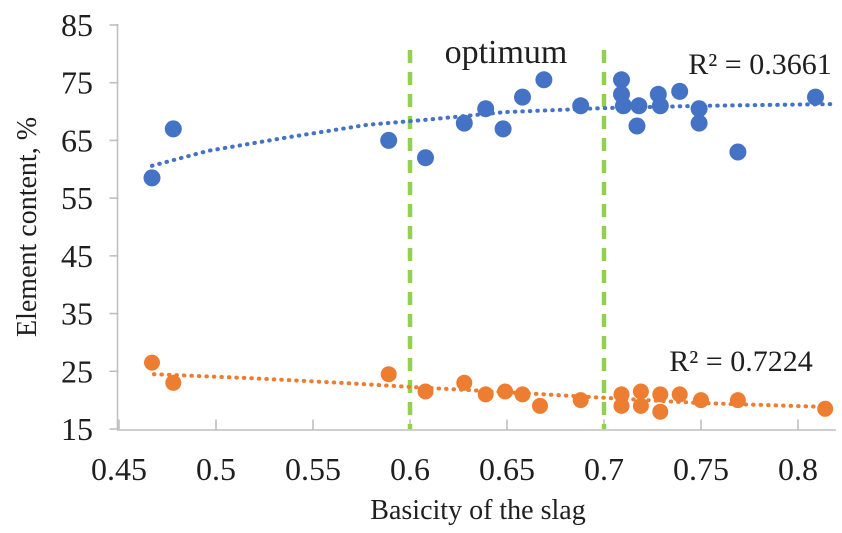 Image resolution: width=842 pixels, height=533 pixels. Describe the element at coordinates (27, 227) in the screenshot. I see `y-axis-title: Element content, %` at that location.